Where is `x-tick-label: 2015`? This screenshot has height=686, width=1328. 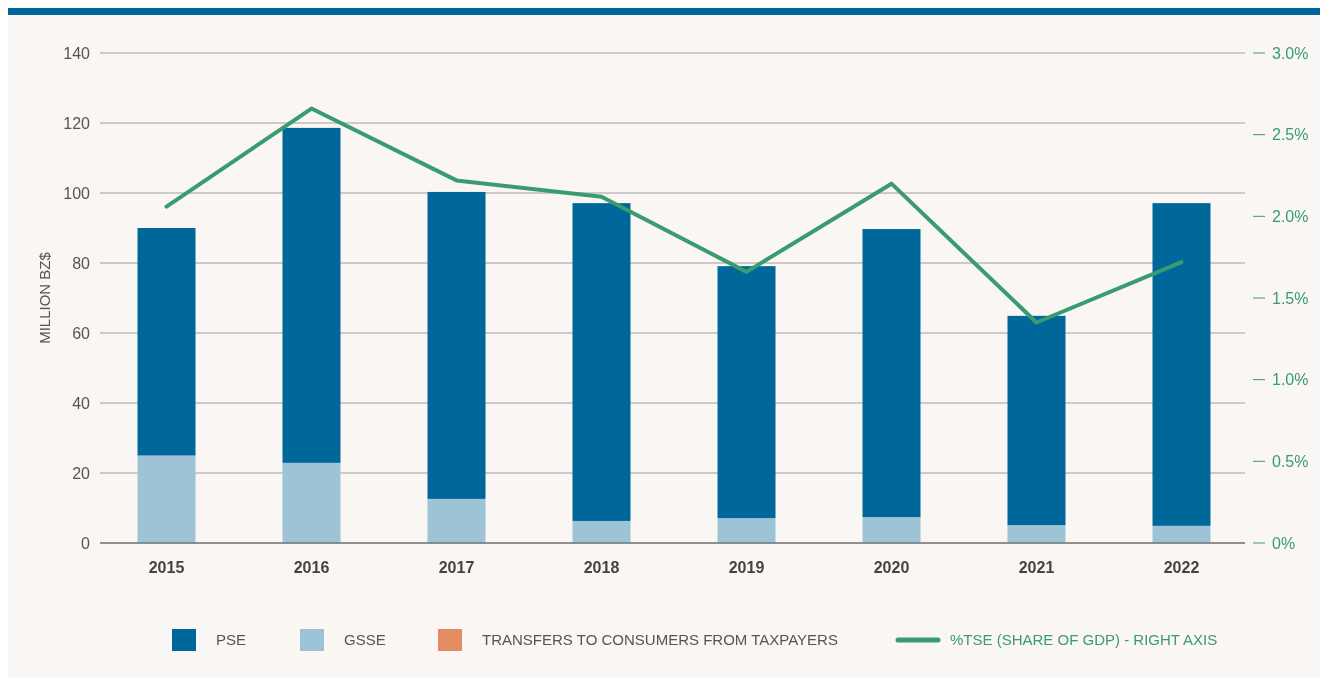 x-tick-label: 2015 is located at coordinates (166, 567).